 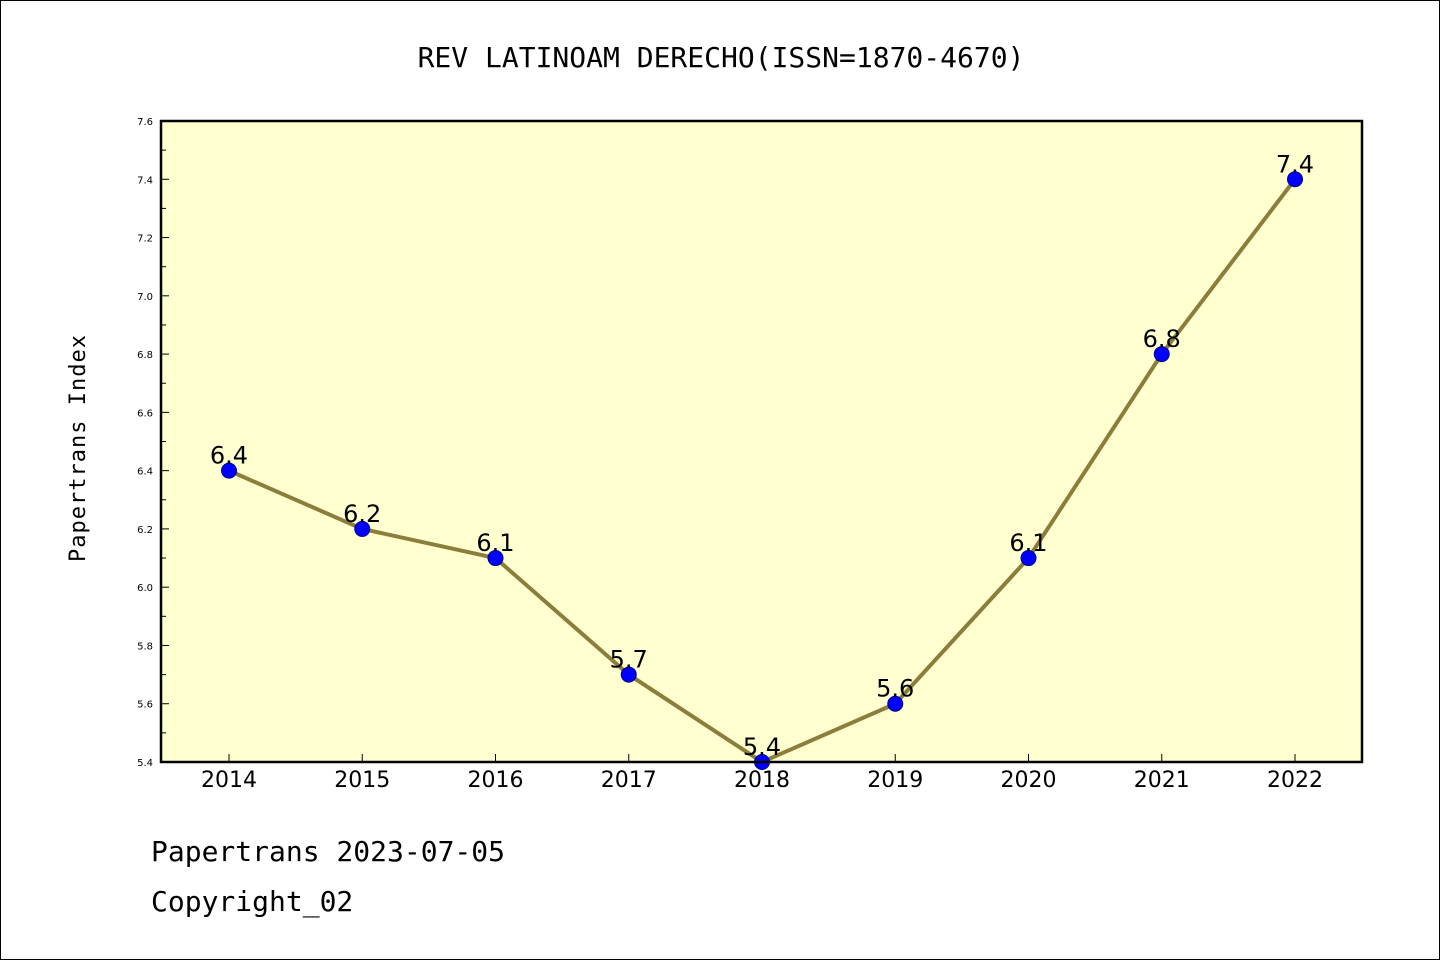 I want to click on x-tick-label: 2014, so click(x=229, y=780).